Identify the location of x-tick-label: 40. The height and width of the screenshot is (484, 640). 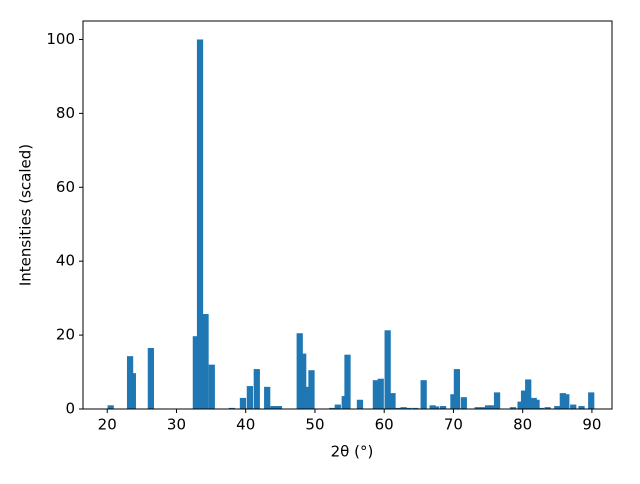
(245, 425).